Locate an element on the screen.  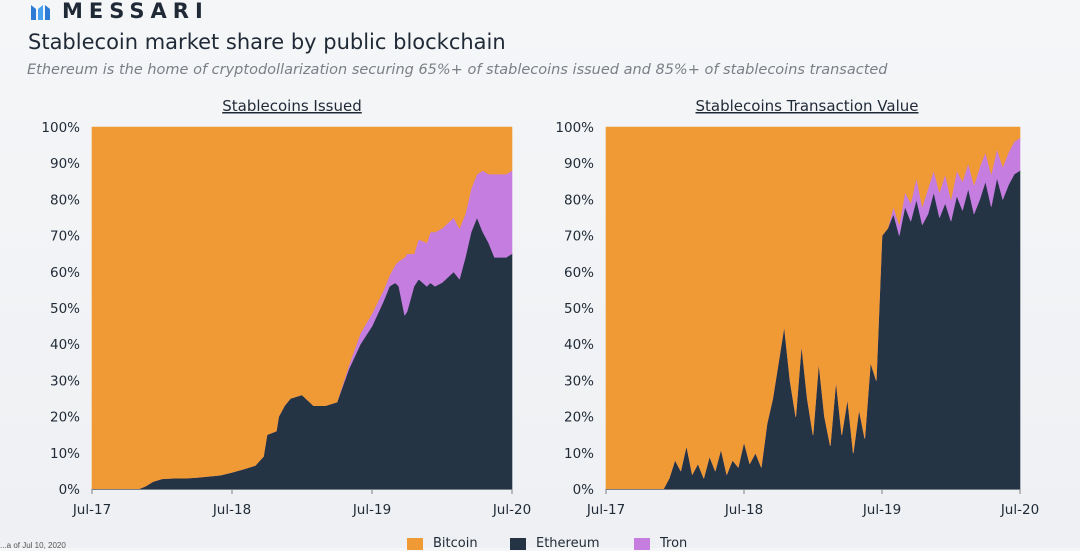
chart-legend: Bitcoin Ethereum Tron is located at coordinates (540, 541).